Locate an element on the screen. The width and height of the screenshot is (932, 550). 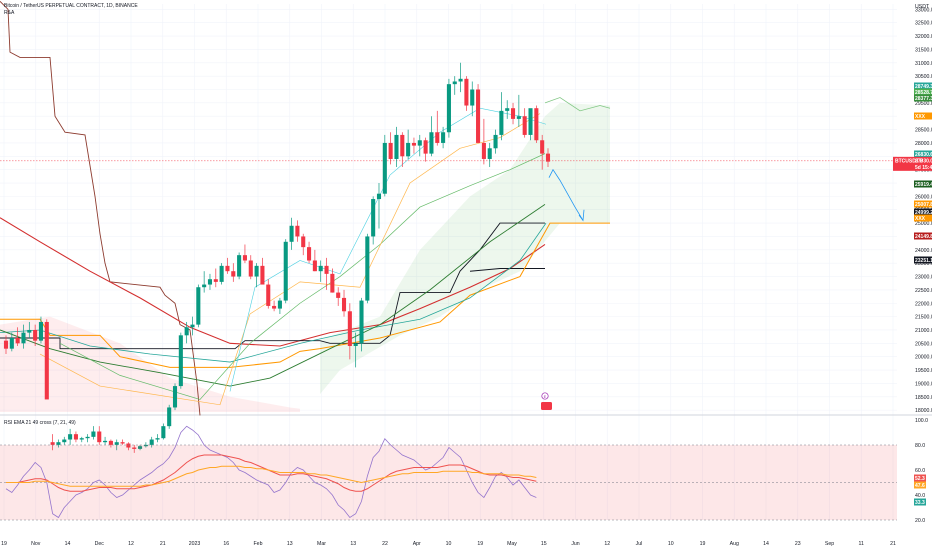
time-tick-label: May is located at coordinates (512, 544).